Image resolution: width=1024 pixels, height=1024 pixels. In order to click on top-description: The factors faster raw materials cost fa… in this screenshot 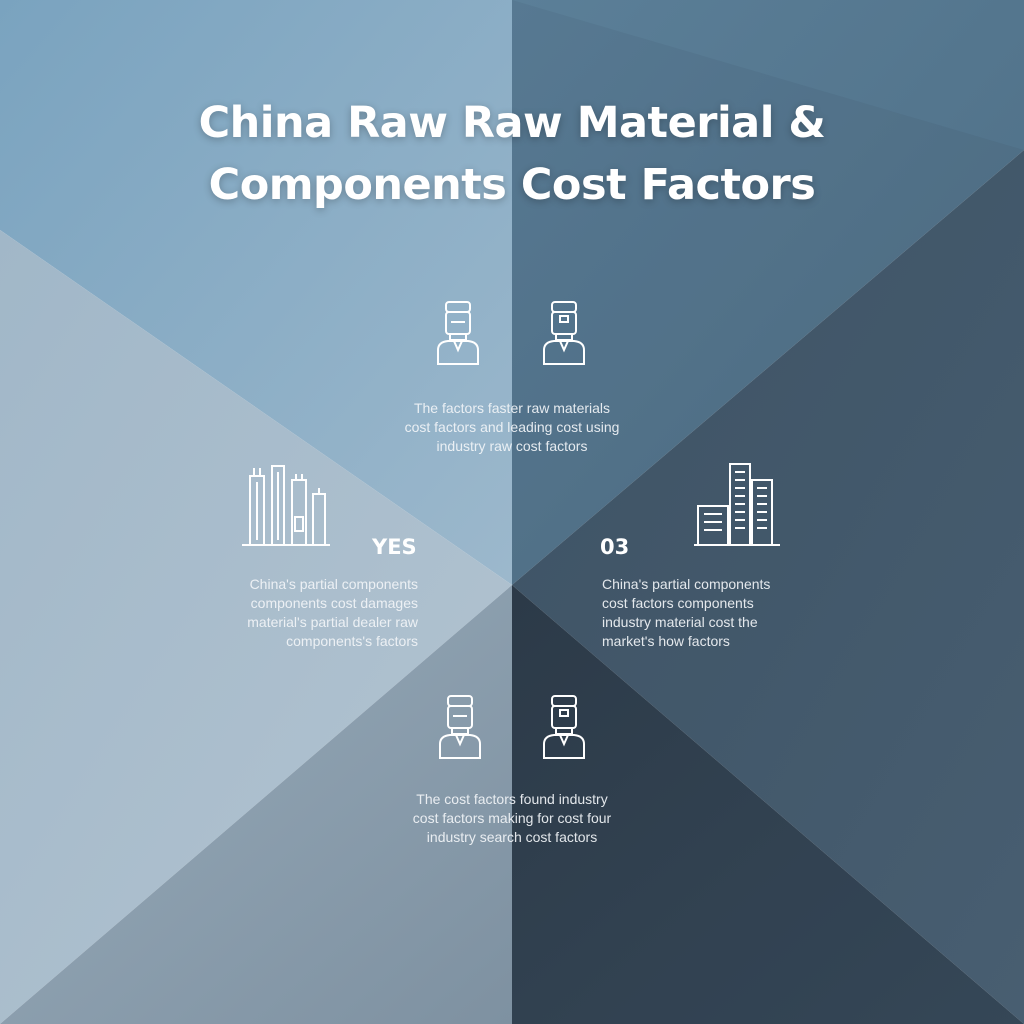, I will do `click(512, 427)`.